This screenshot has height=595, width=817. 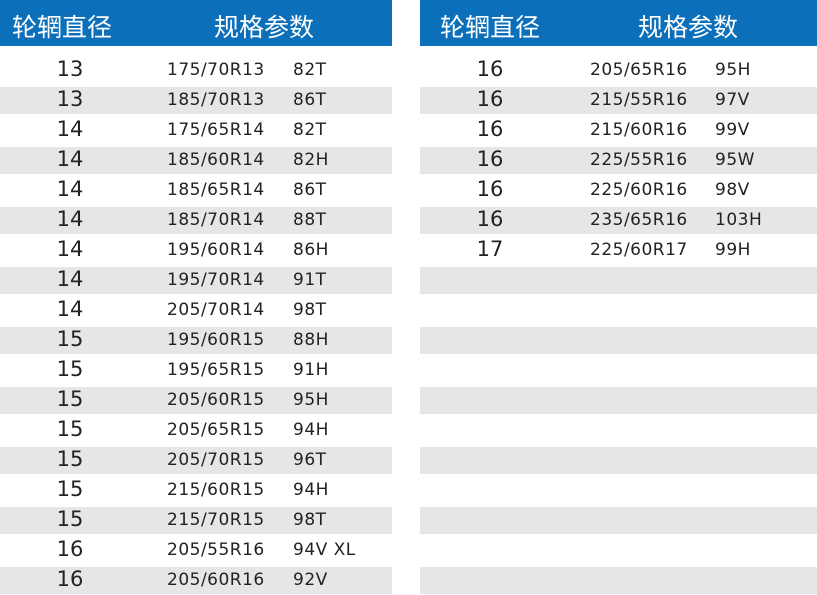 What do you see at coordinates (196, 580) in the screenshot?
I see `table-row: 16 205/60R16 92V` at bounding box center [196, 580].